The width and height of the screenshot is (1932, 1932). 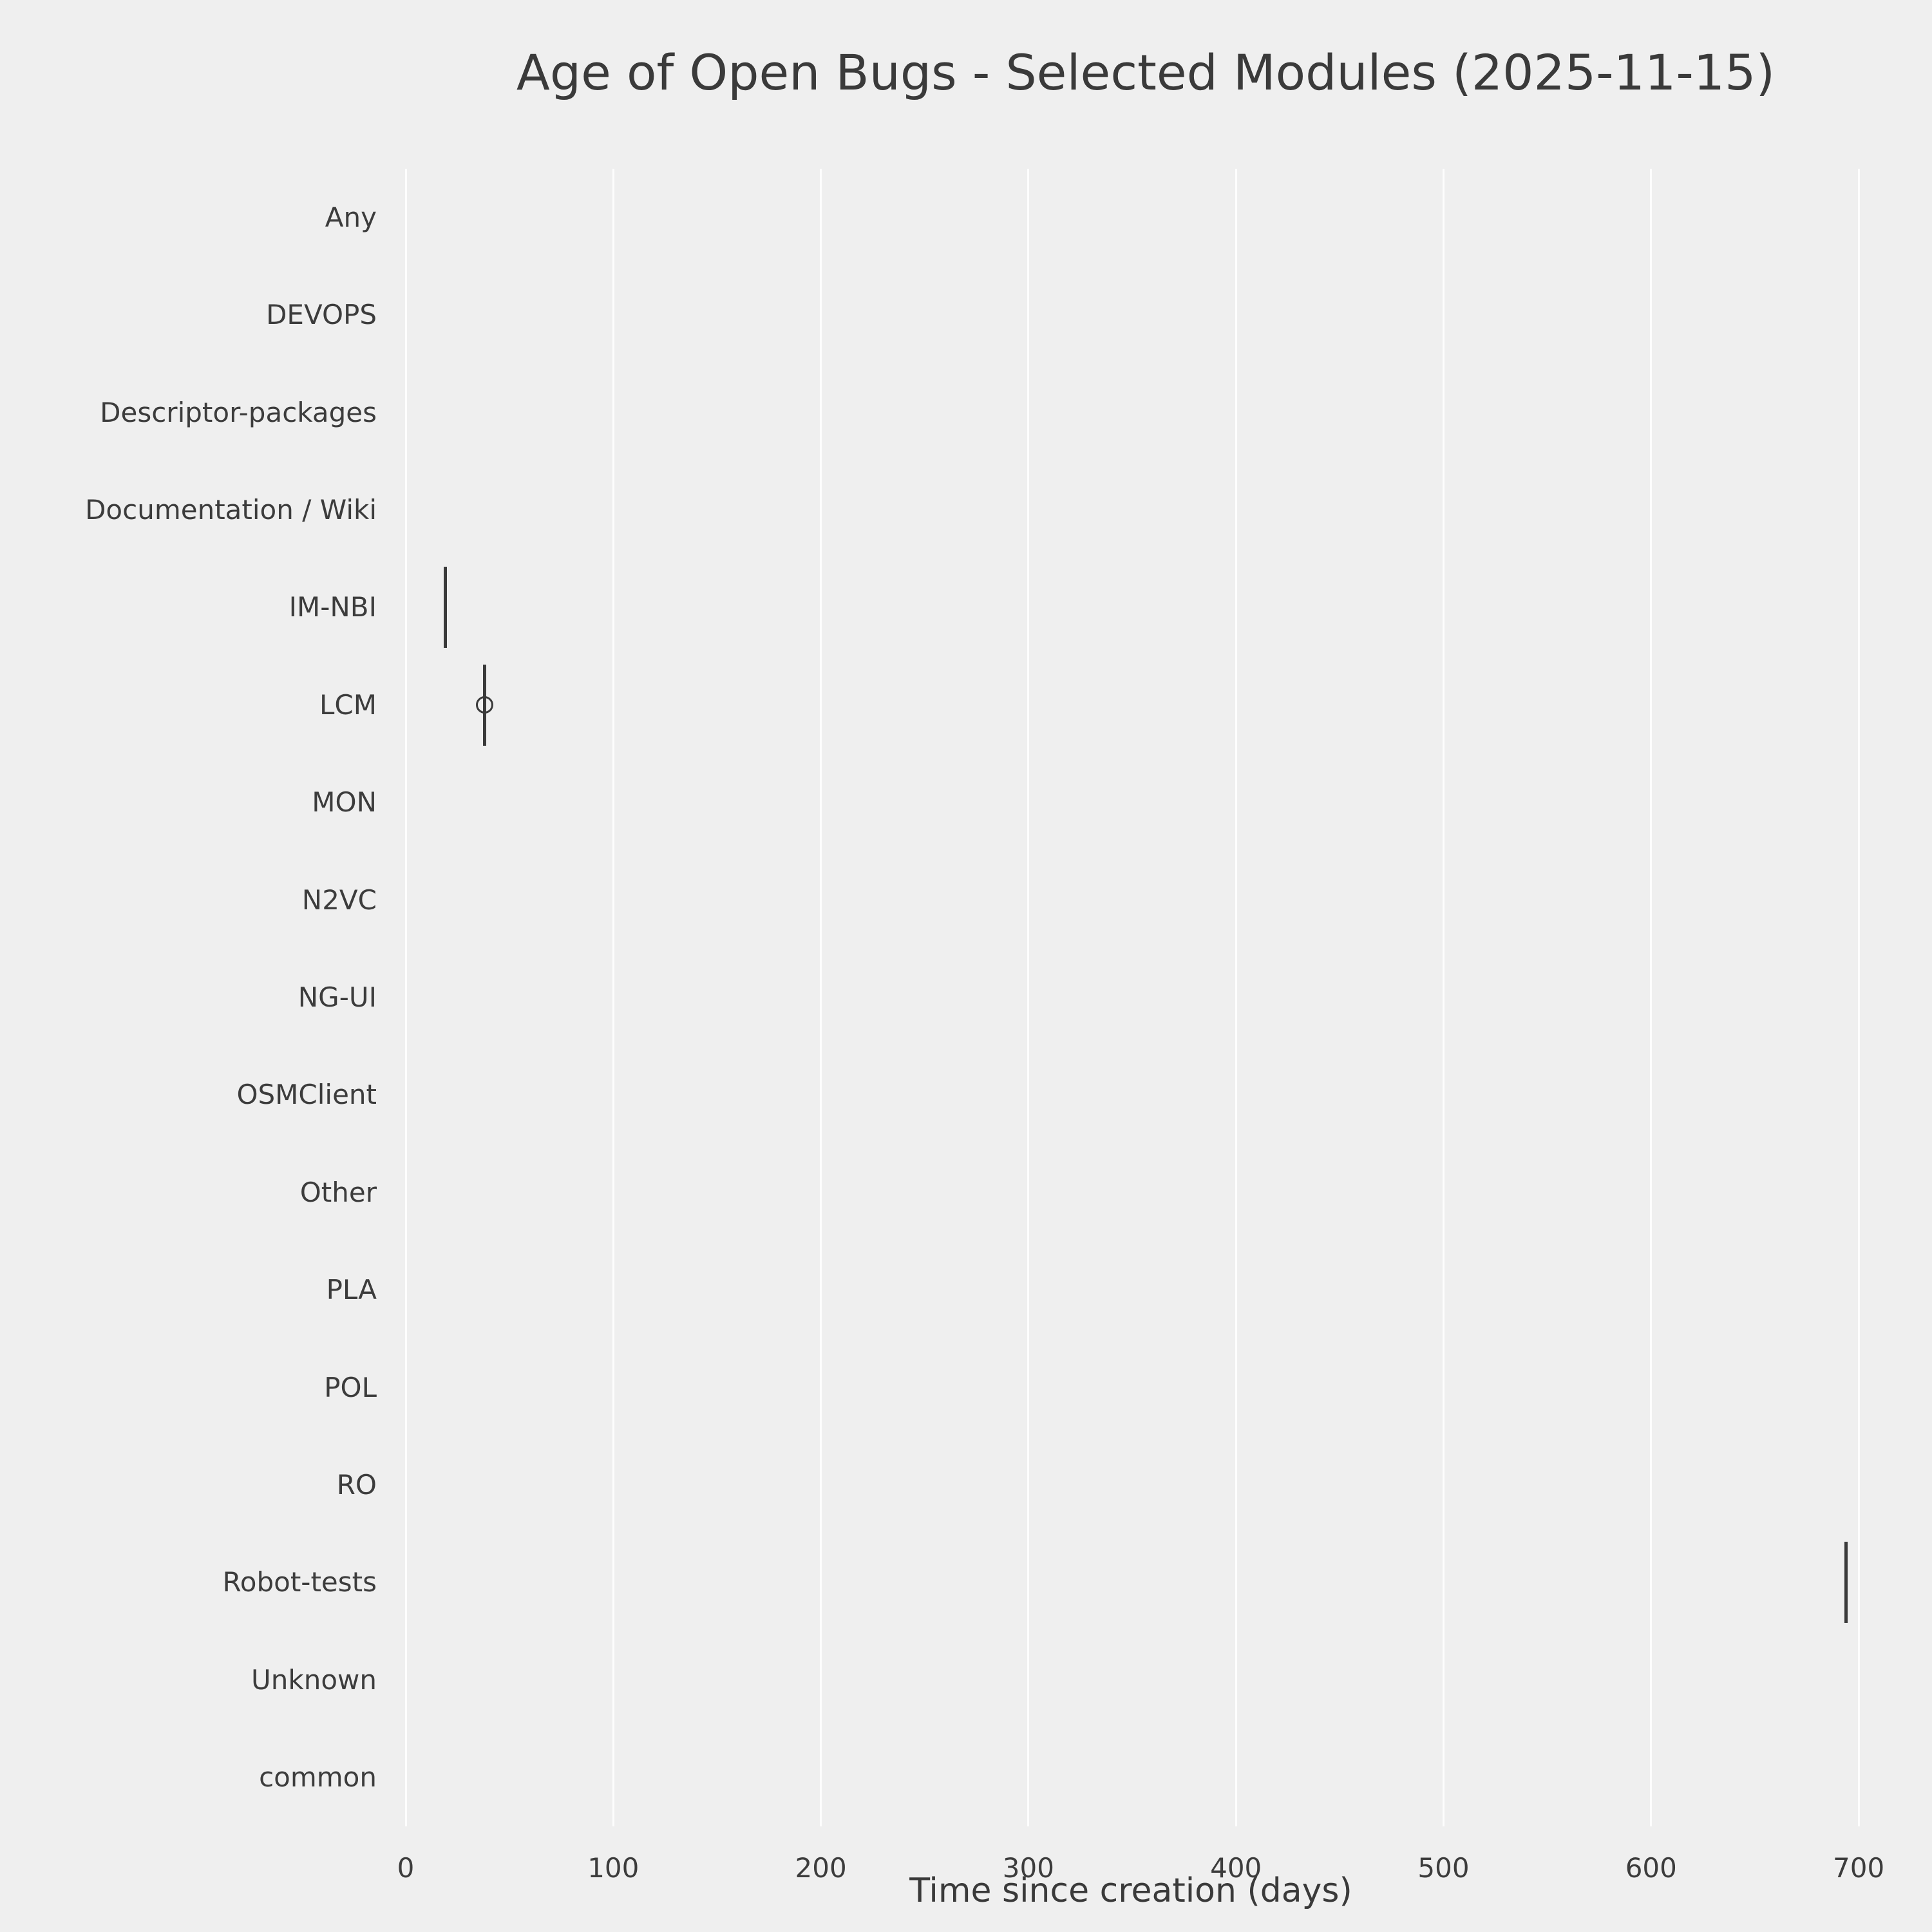 I want to click on y-category-label: RO, so click(x=356, y=1485).